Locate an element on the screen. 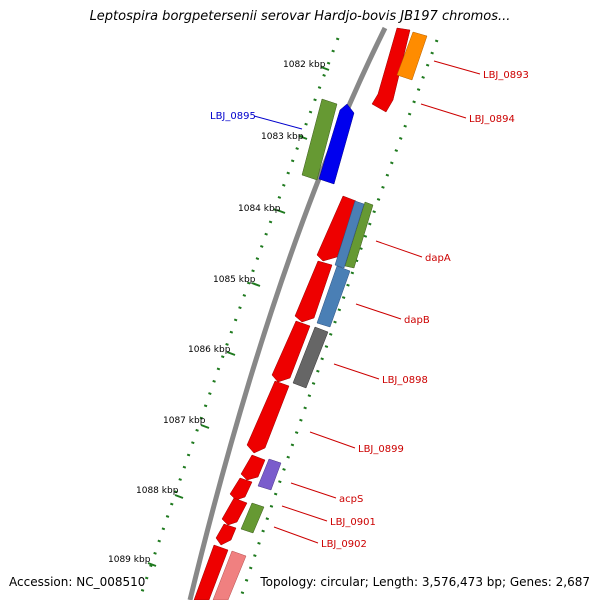  accession-text: Accession: NC_008510 is located at coordinates (77, 582).